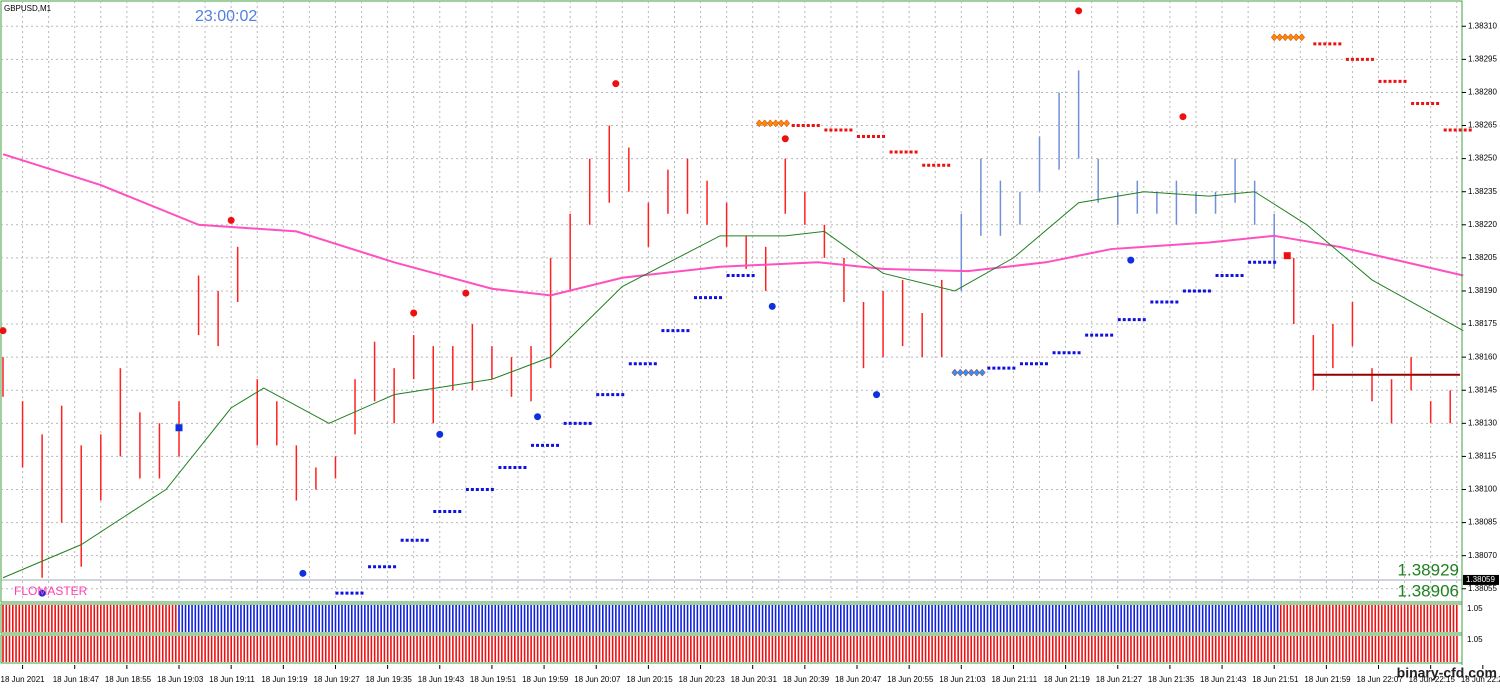 The width and height of the screenshot is (1500, 690). I want to click on price-label: 1.38929, so click(1428, 569).